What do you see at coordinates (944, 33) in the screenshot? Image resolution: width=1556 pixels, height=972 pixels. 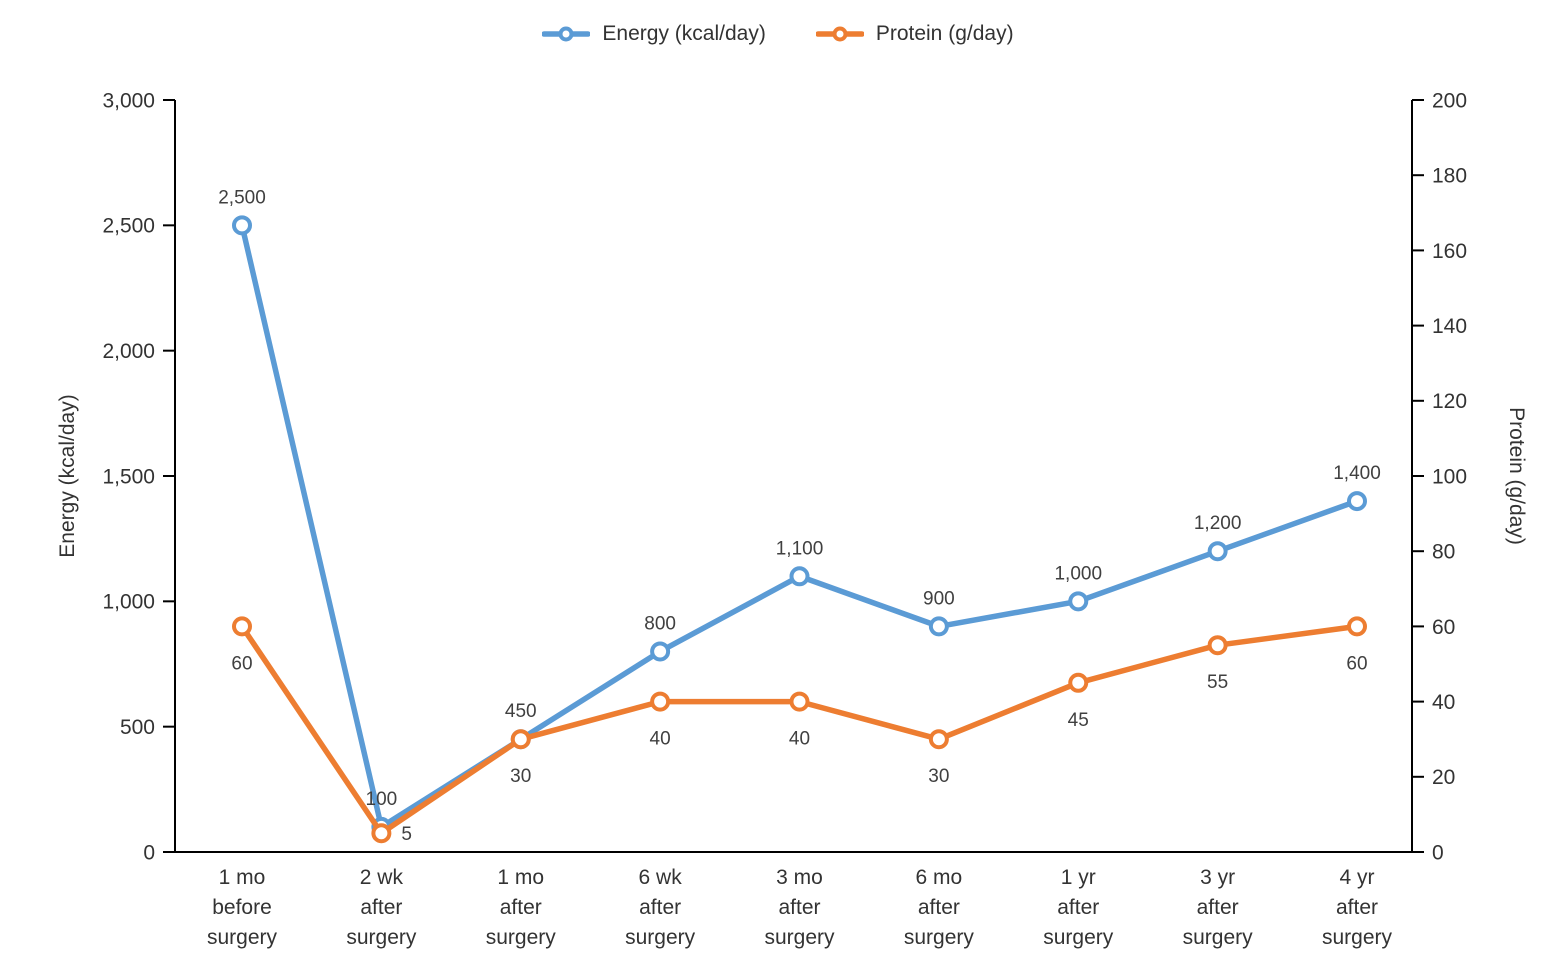 I see `legend-label-protein: Protein (g/day)` at bounding box center [944, 33].